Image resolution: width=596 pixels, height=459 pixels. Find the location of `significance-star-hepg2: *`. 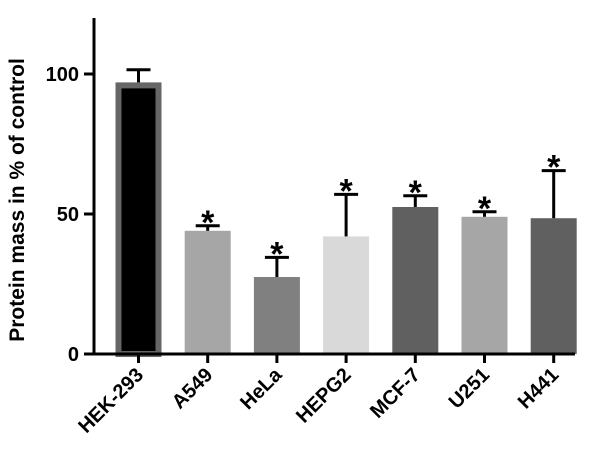

significance-star-hepg2: * is located at coordinates (346, 191).